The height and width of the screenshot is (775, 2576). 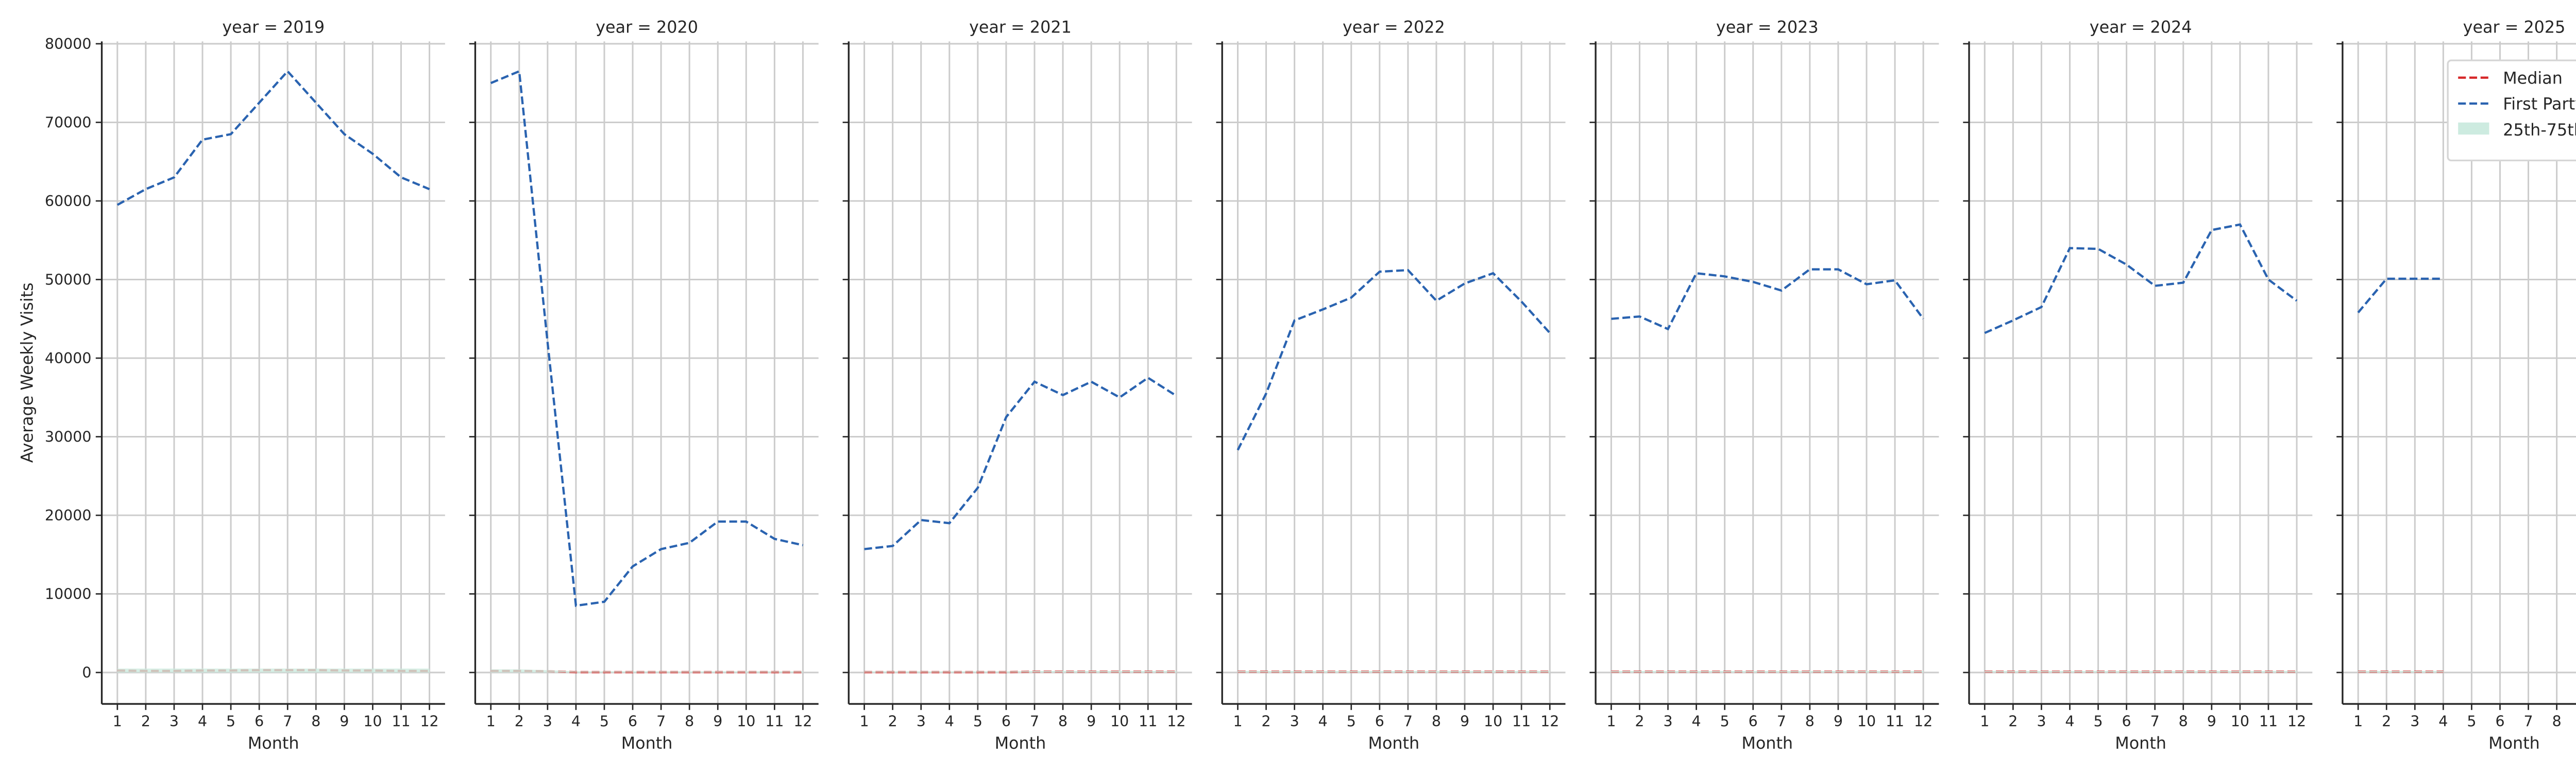 What do you see at coordinates (1767, 27) in the screenshot?
I see `facet-title: year = 2023` at bounding box center [1767, 27].